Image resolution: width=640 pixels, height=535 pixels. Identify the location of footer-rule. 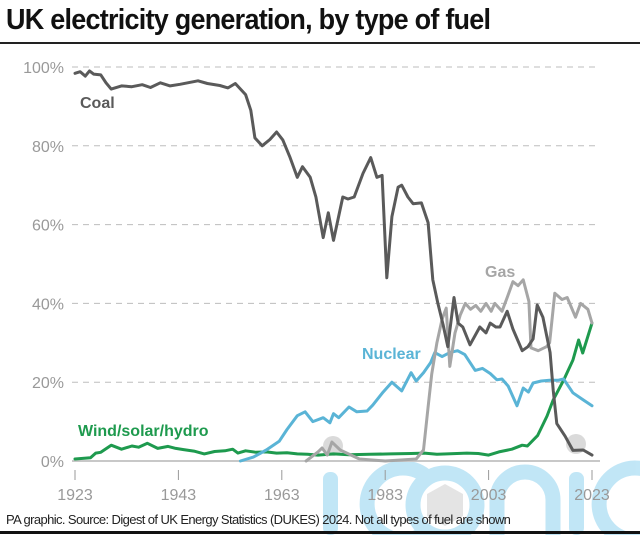
(320, 532).